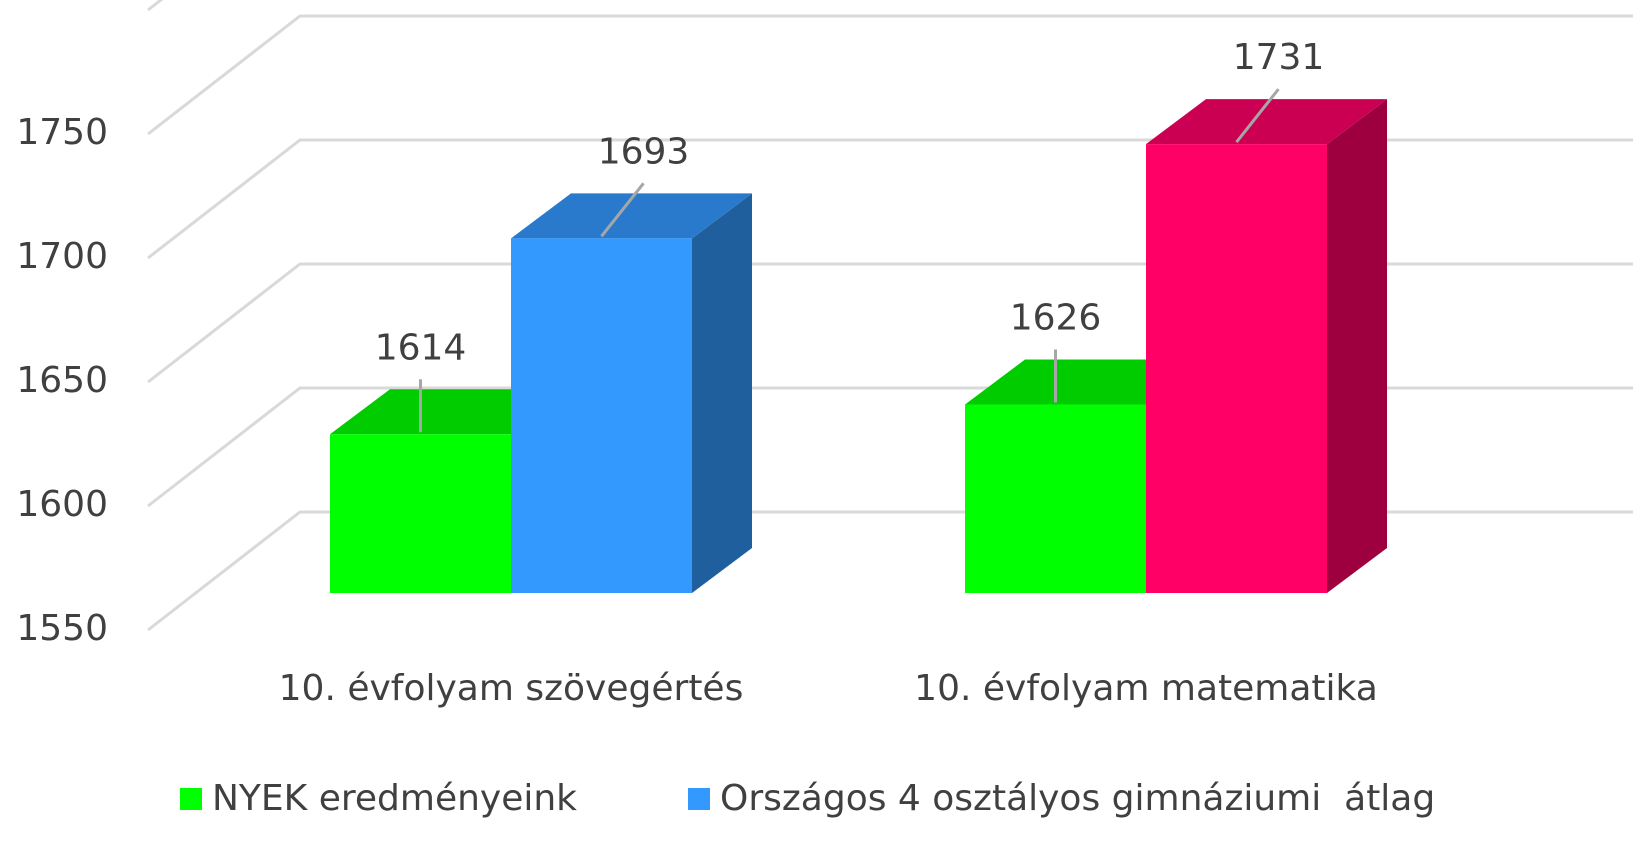 Image resolution: width=1633 pixels, height=854 pixels. I want to click on data-label: 1693, so click(644, 151).